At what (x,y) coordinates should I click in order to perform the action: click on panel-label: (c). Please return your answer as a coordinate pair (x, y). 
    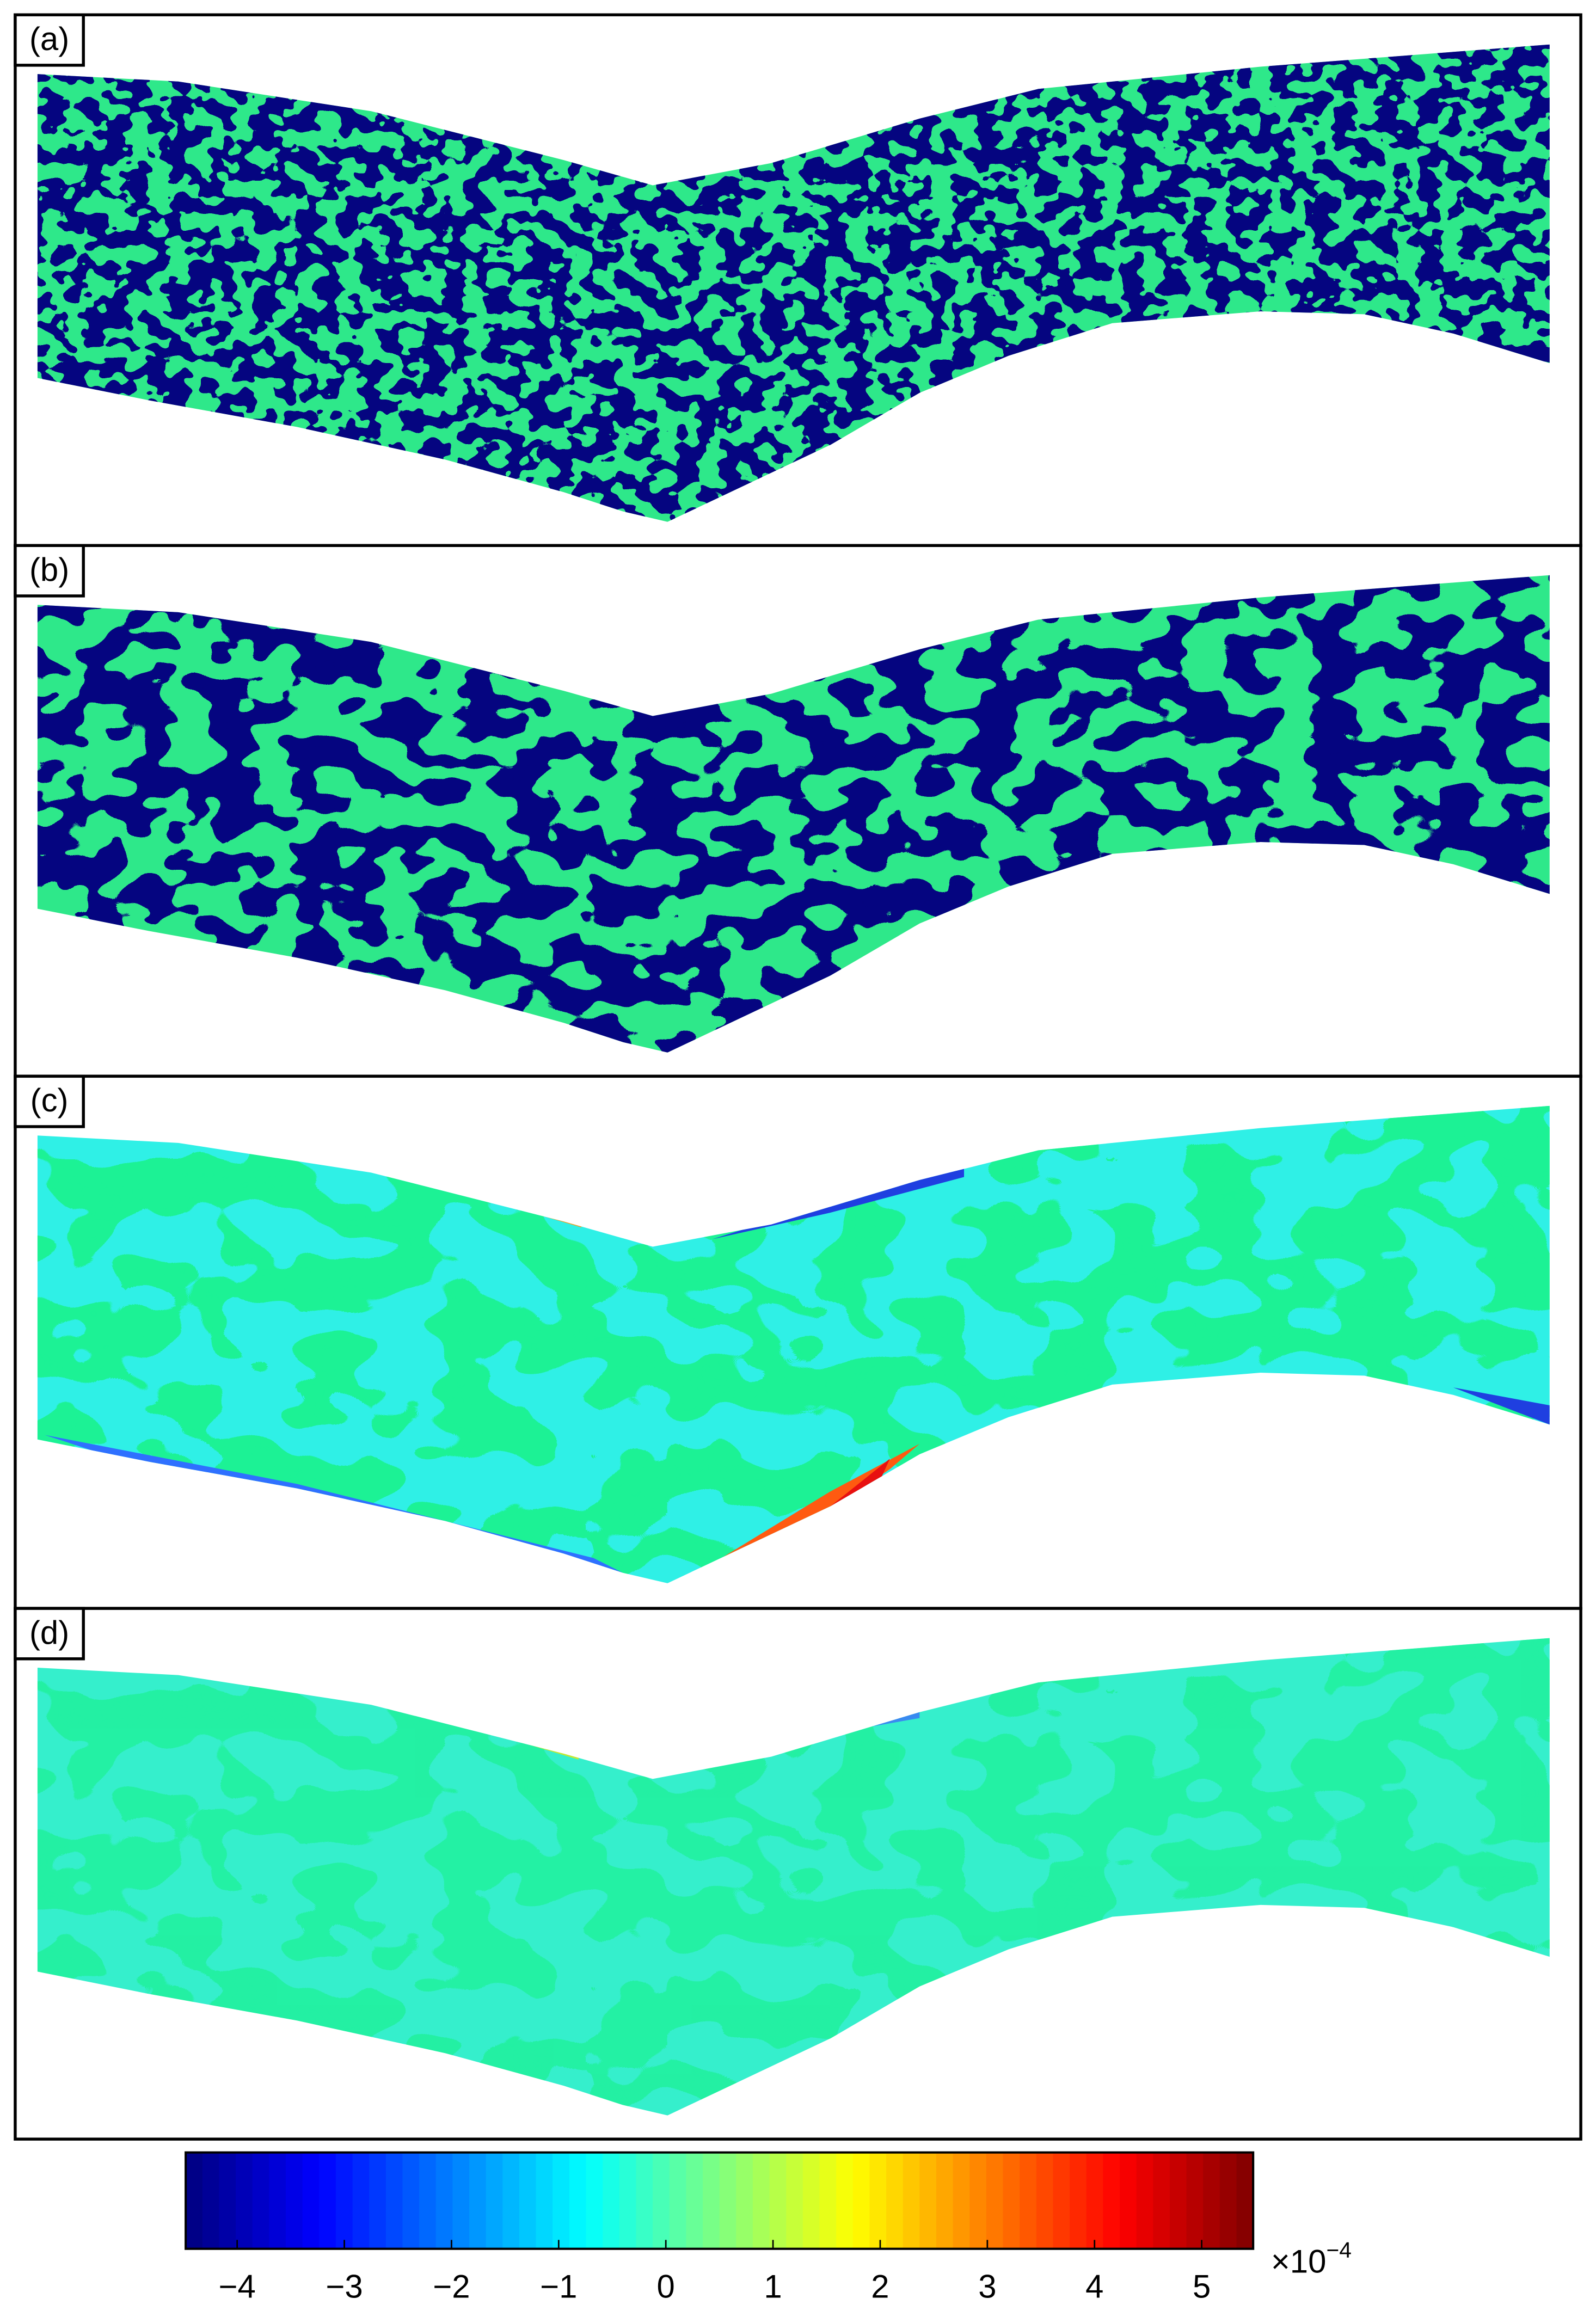
    Looking at the image, I should click on (49, 1100).